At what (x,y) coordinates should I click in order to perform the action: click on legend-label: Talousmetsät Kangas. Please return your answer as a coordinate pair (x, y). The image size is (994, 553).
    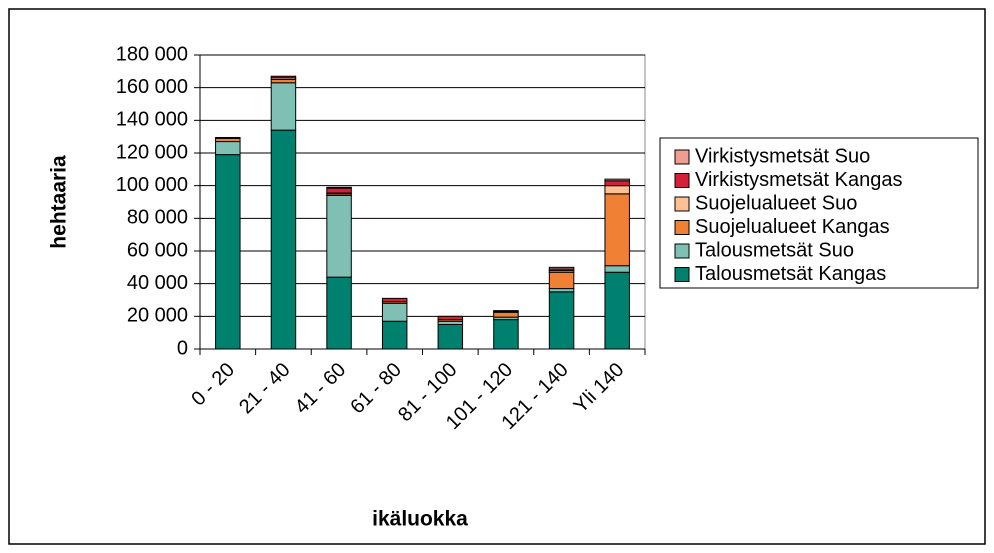
    Looking at the image, I should click on (790, 274).